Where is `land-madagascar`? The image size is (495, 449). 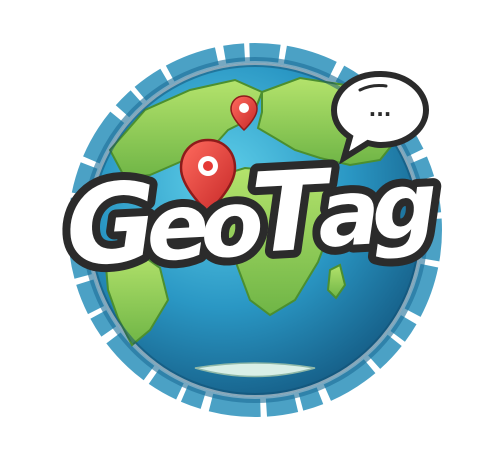 land-madagascar is located at coordinates (336, 281).